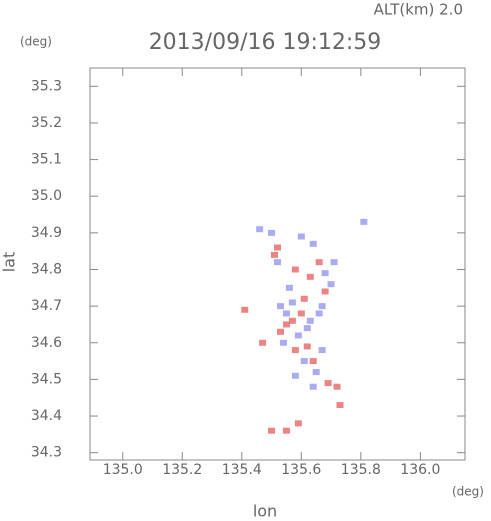 The image size is (491, 521). I want to click on x-tick-label: 135.6, so click(301, 470).